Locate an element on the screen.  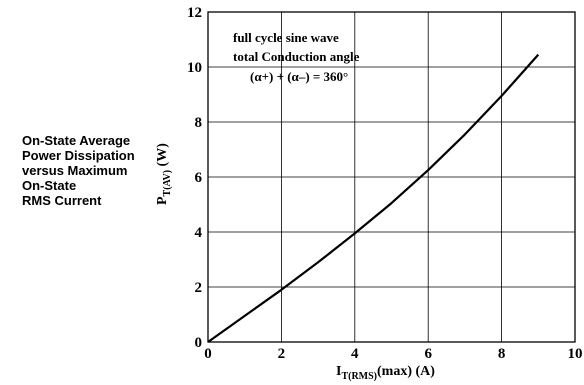
x-tick-label: 4 is located at coordinates (355, 354).